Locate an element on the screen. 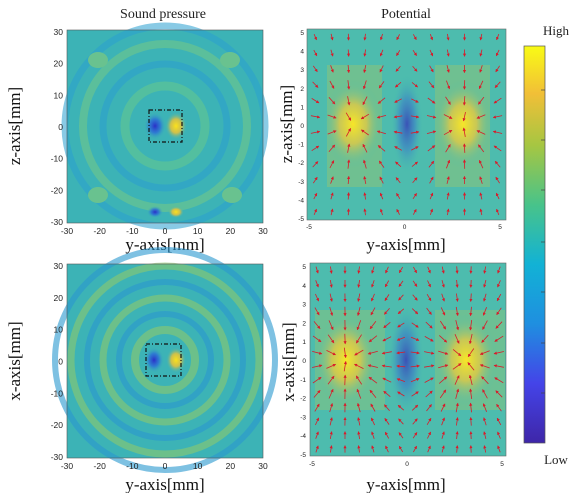 Image resolution: width=580 pixels, height=493 pixels. y-tick-label: -3 is located at coordinates (301, 182).